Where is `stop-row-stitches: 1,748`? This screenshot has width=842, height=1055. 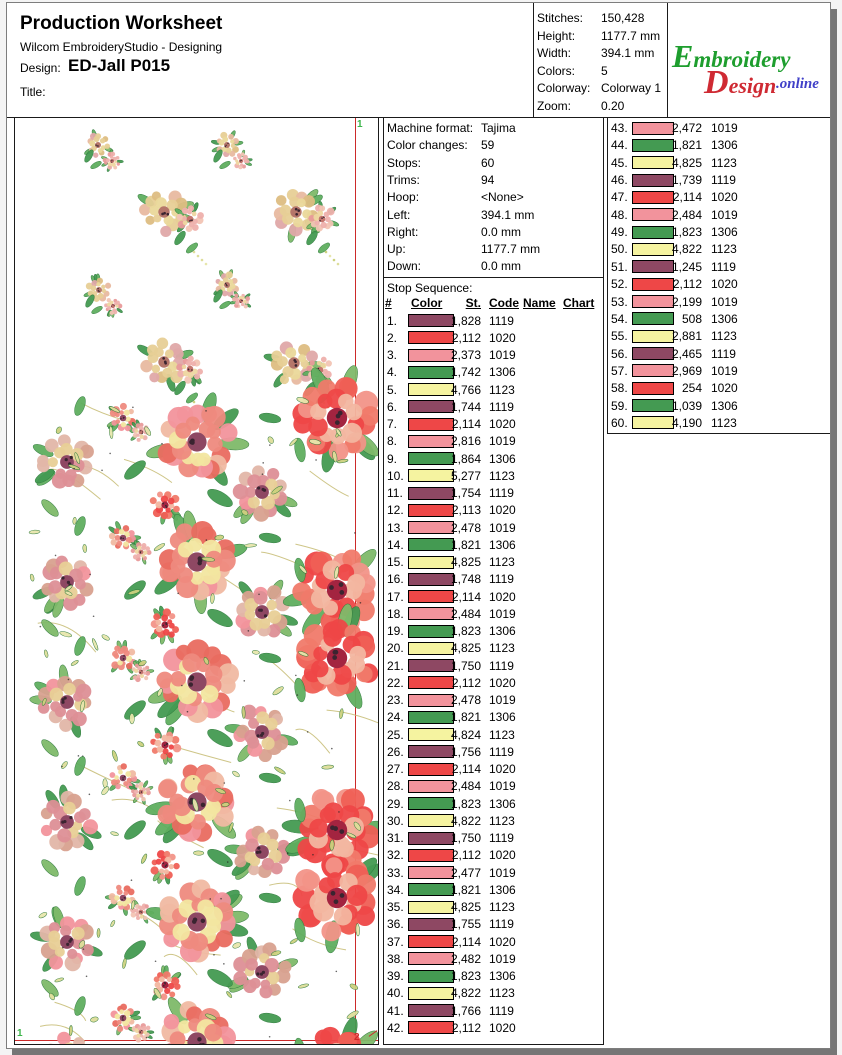 stop-row-stitches: 1,748 is located at coordinates (465, 579).